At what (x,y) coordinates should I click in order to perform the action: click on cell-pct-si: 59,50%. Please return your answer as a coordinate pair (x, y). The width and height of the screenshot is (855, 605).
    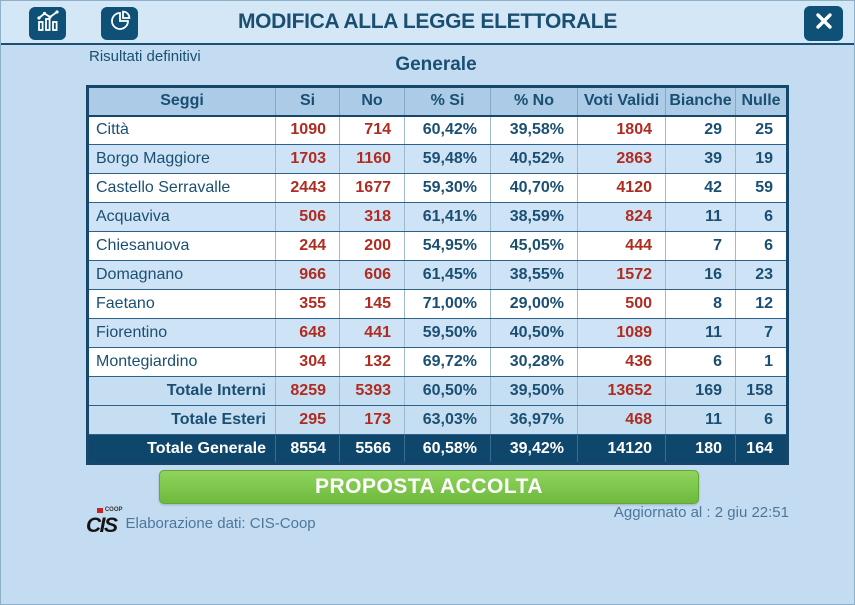
    Looking at the image, I should click on (447, 333).